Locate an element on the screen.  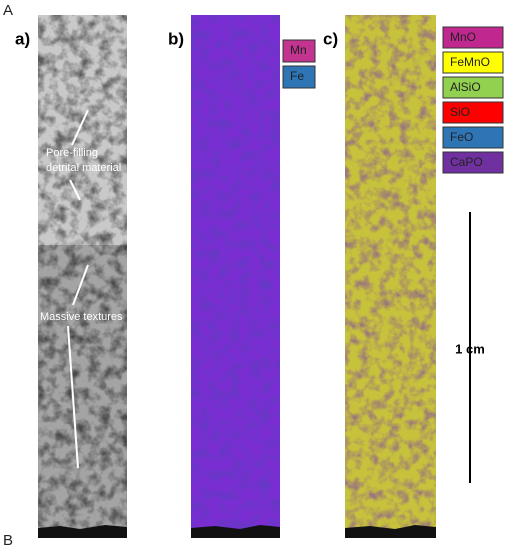
corner-label: A is located at coordinates (8, 10).